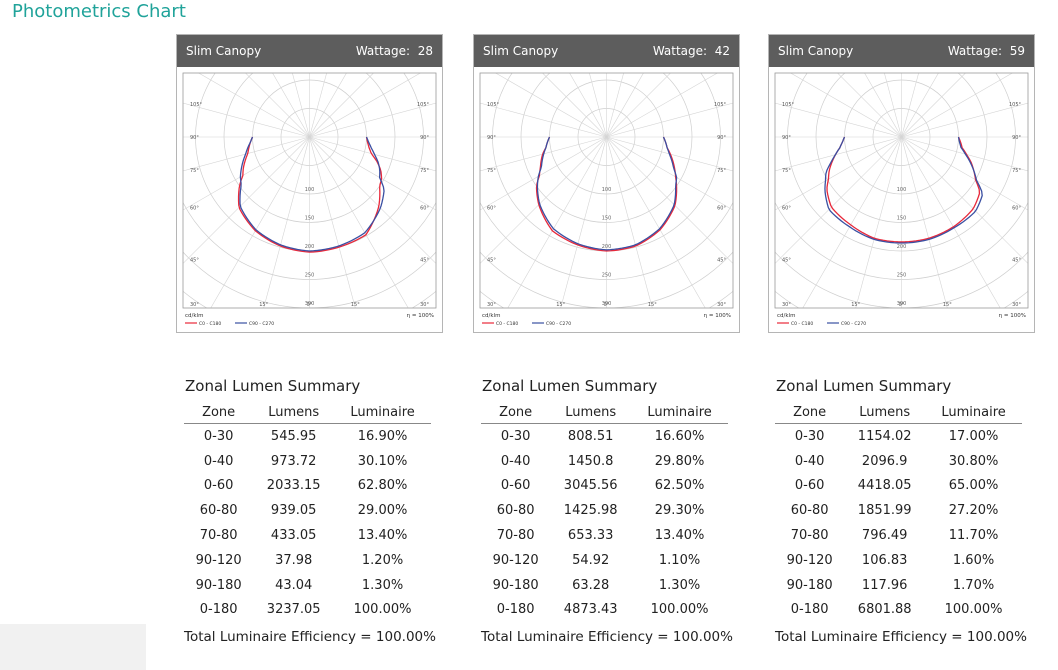 This screenshot has width=1058, height=670. What do you see at coordinates (382, 610) in the screenshot?
I see `table-cell: 100.00%` at bounding box center [382, 610].